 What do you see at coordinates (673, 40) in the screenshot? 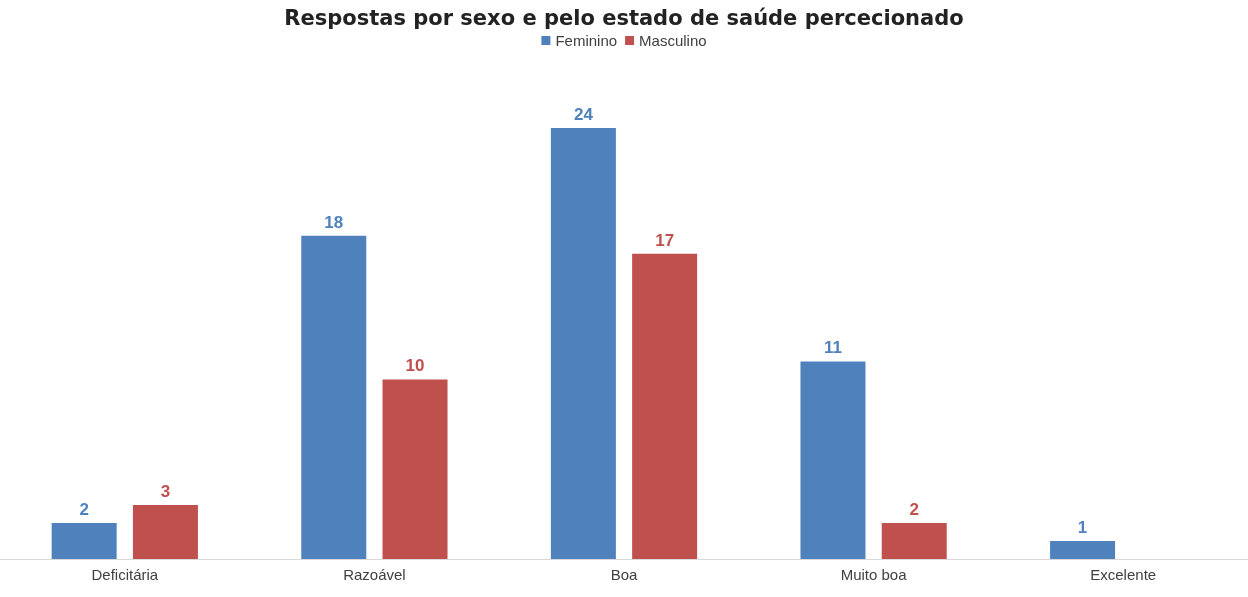
I see `legend-label: Masculino` at bounding box center [673, 40].